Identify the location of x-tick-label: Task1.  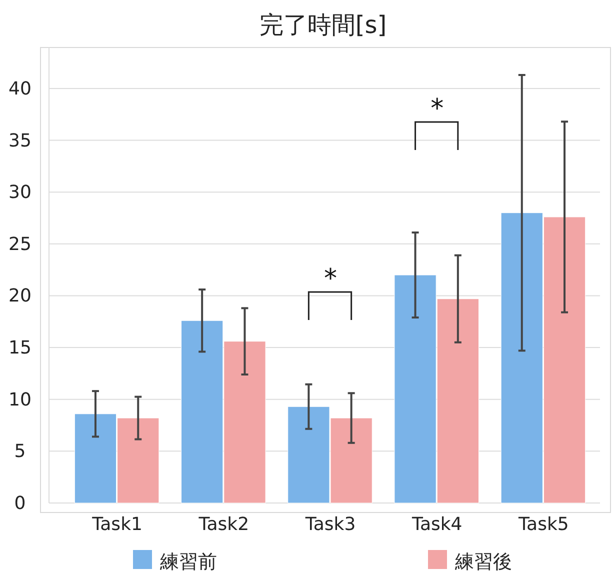
(116, 524).